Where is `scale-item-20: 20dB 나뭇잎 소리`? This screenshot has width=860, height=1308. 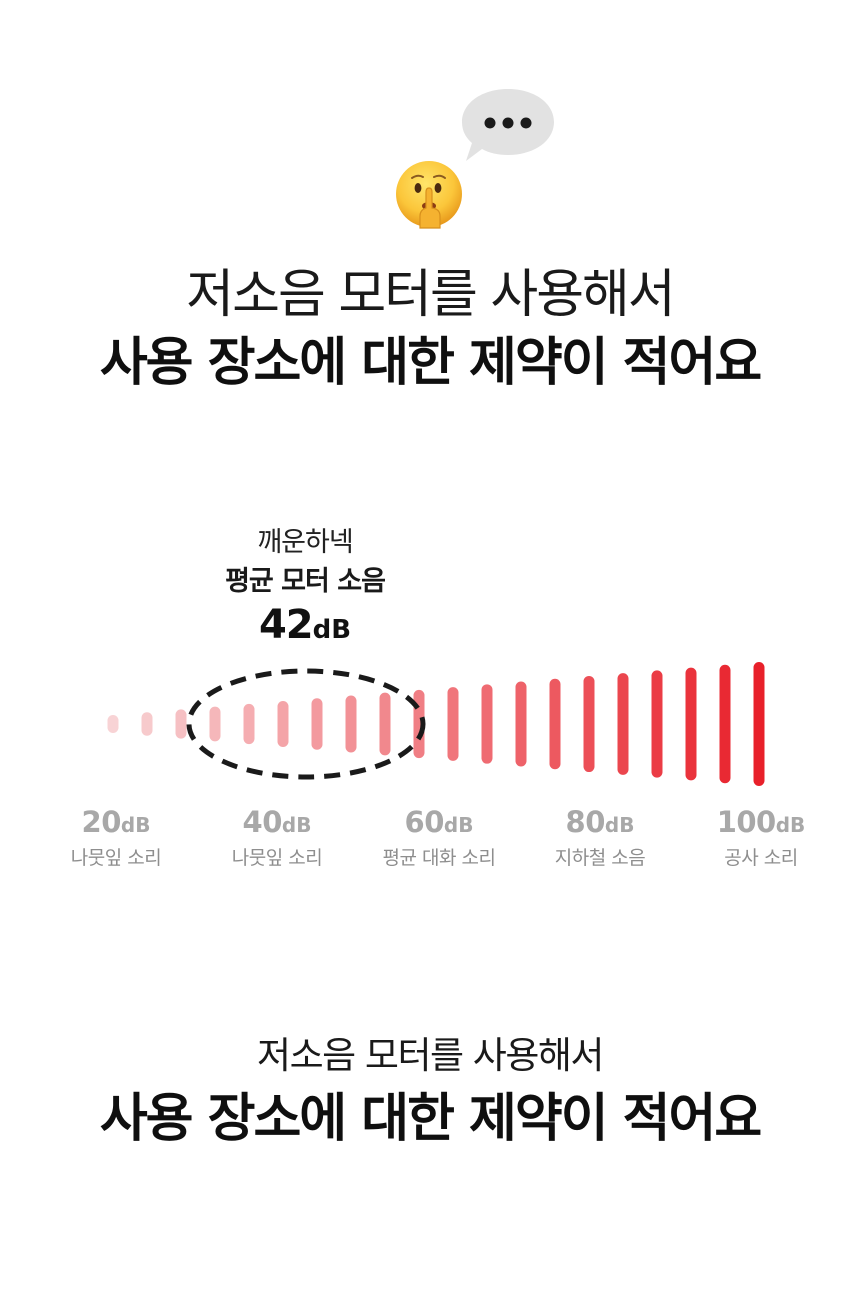
scale-item-20: 20dB 나뭇잎 소리 is located at coordinates (116, 837).